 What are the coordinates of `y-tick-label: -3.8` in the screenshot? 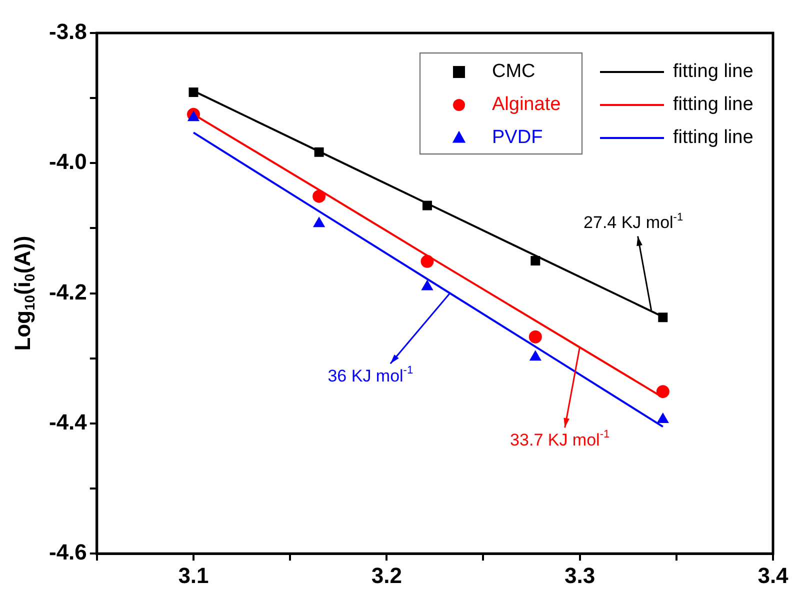 It's located at (67, 31).